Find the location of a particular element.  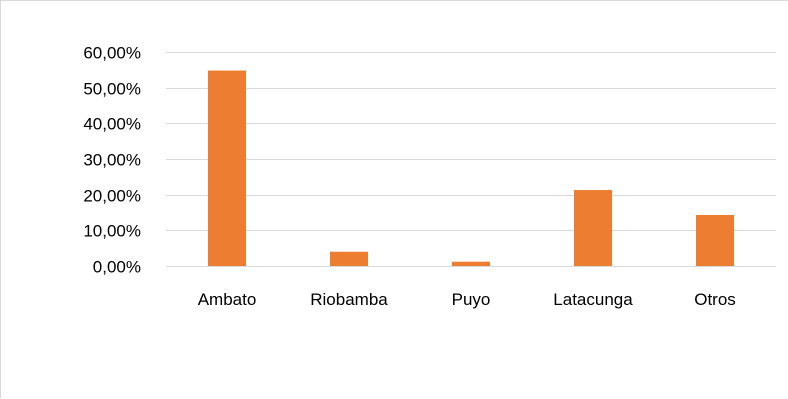

y-tick-label: 60,00% is located at coordinates (112, 53).